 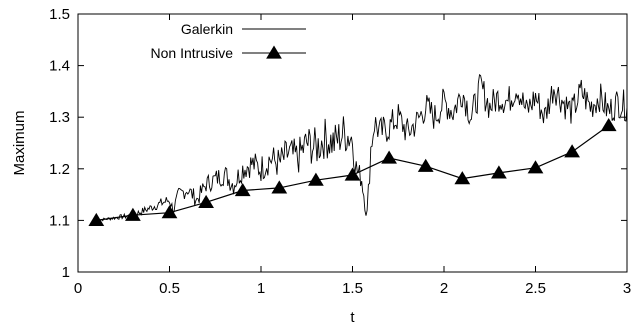 I want to click on y-tick-label: 1.5, so click(x=59, y=14).